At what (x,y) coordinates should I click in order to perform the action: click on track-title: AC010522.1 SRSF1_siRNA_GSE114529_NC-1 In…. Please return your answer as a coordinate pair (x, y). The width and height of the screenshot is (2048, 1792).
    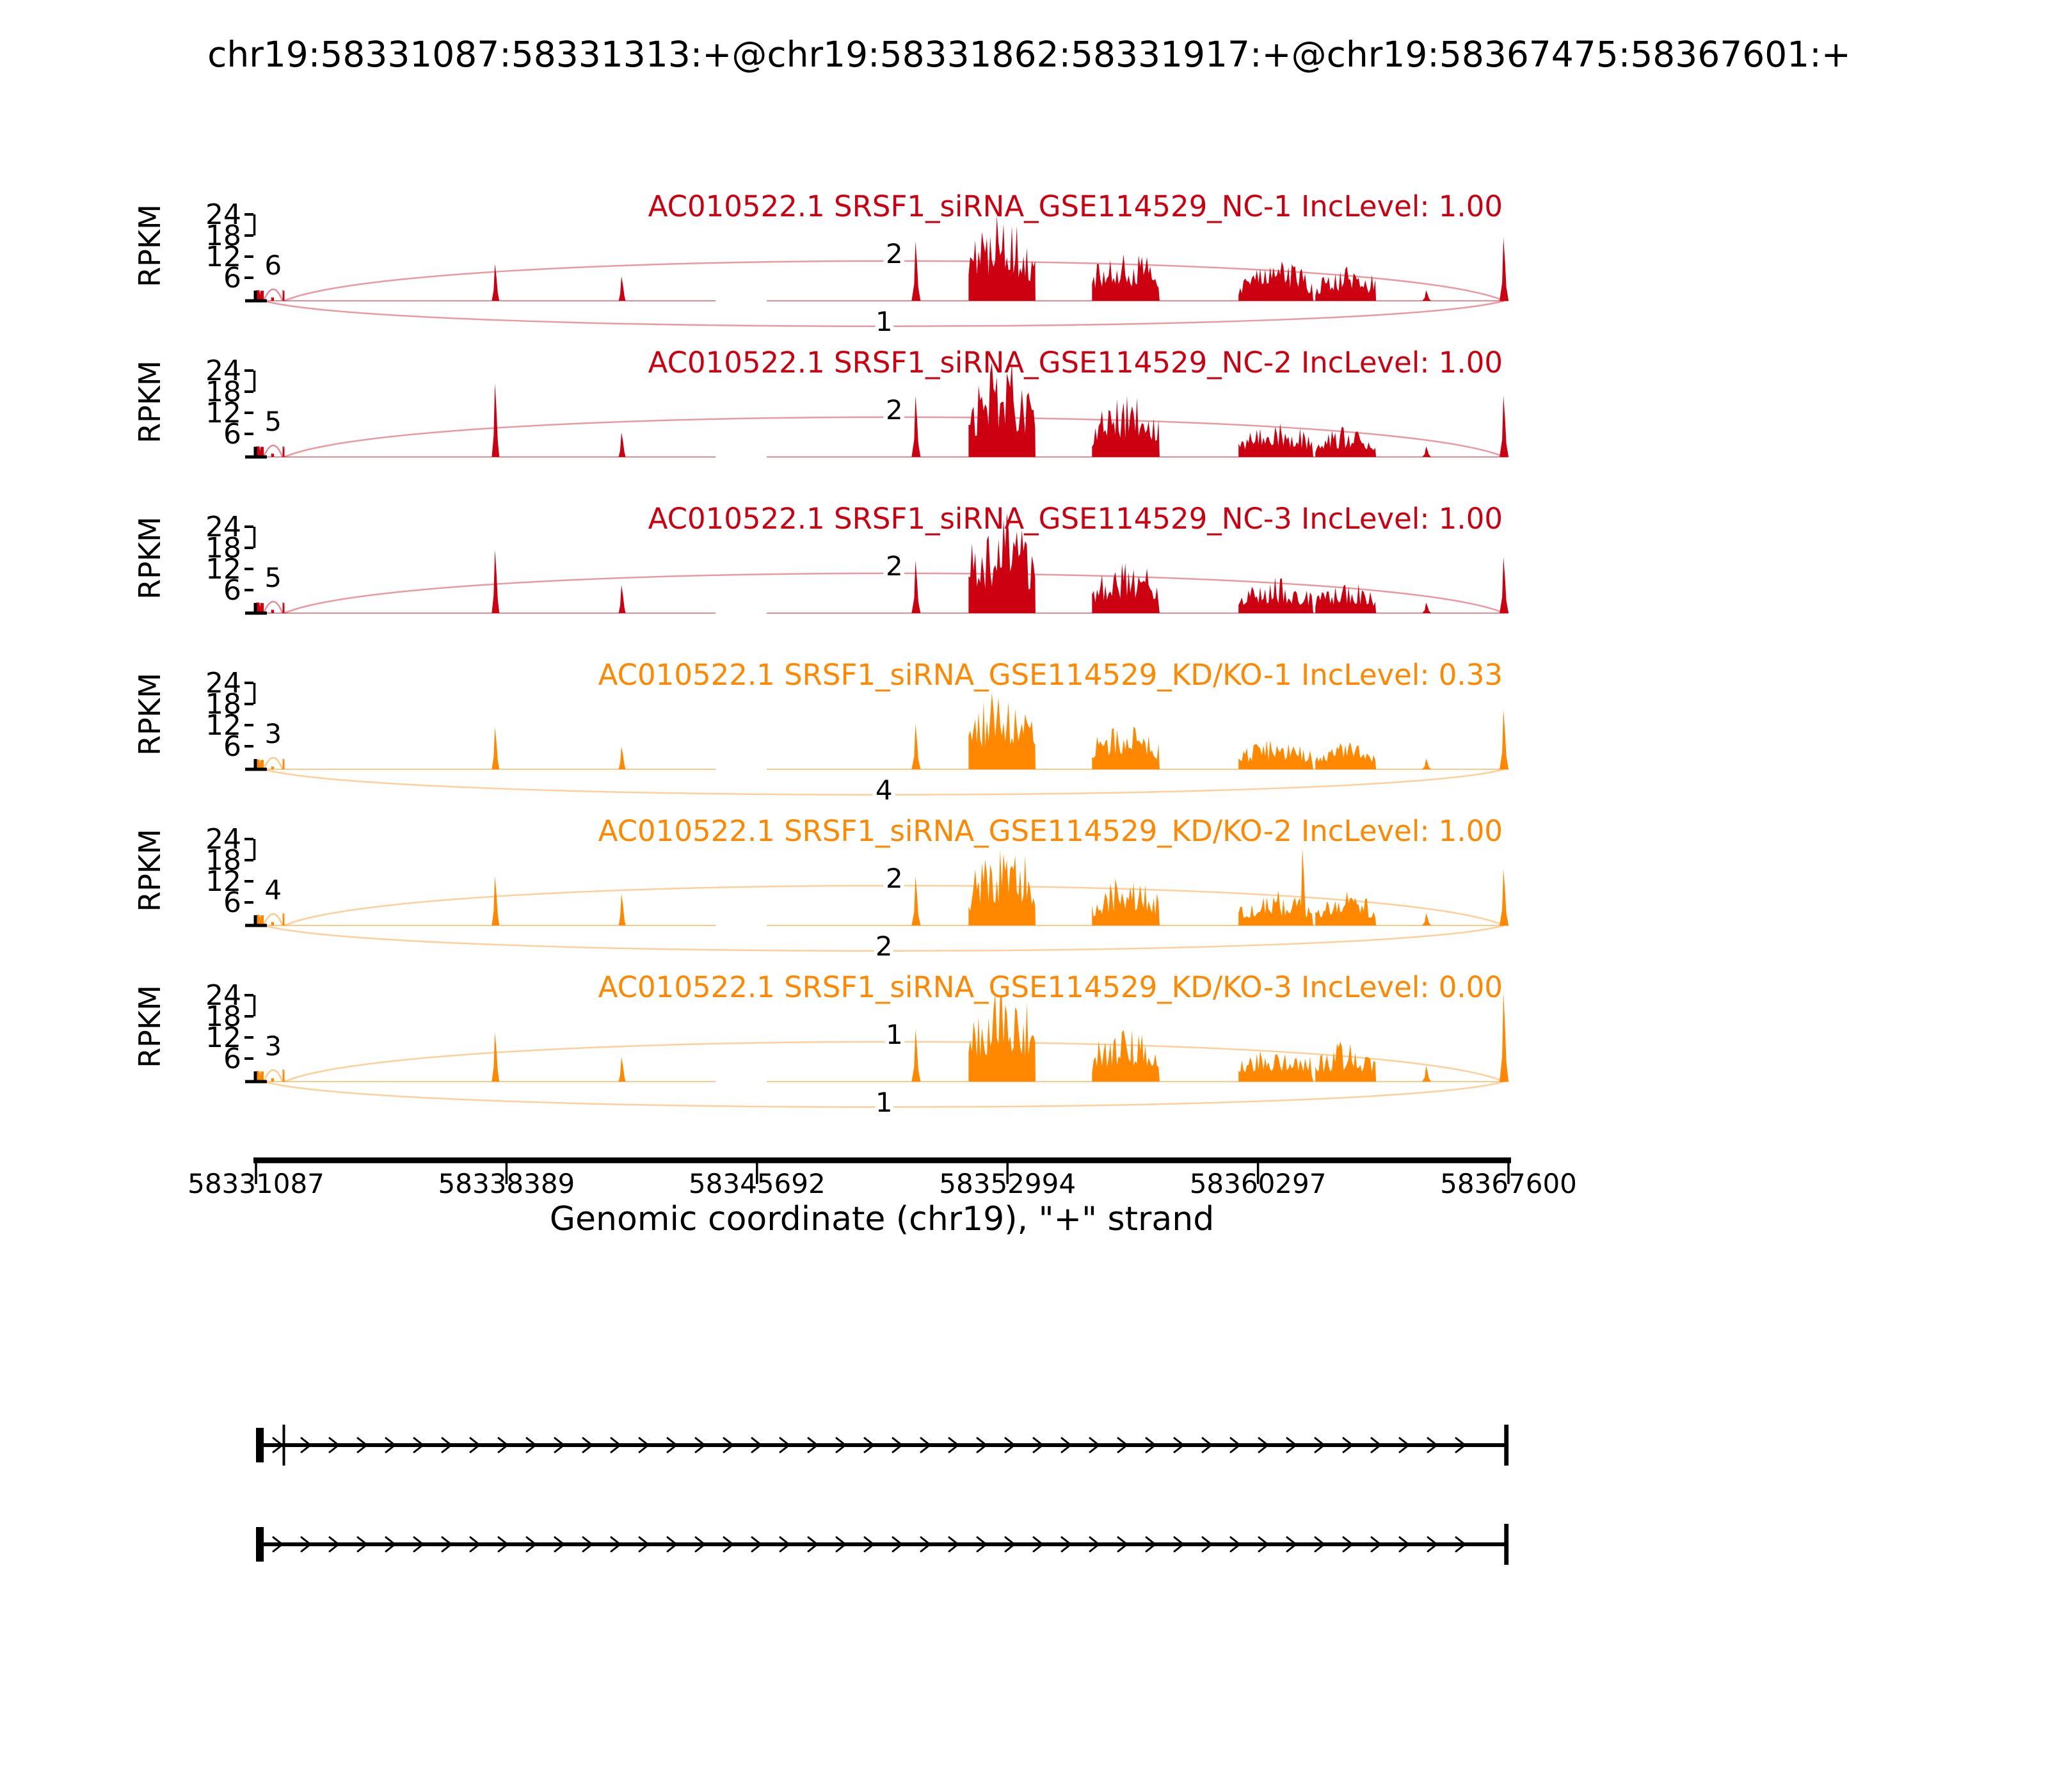
    Looking at the image, I should click on (1075, 206).